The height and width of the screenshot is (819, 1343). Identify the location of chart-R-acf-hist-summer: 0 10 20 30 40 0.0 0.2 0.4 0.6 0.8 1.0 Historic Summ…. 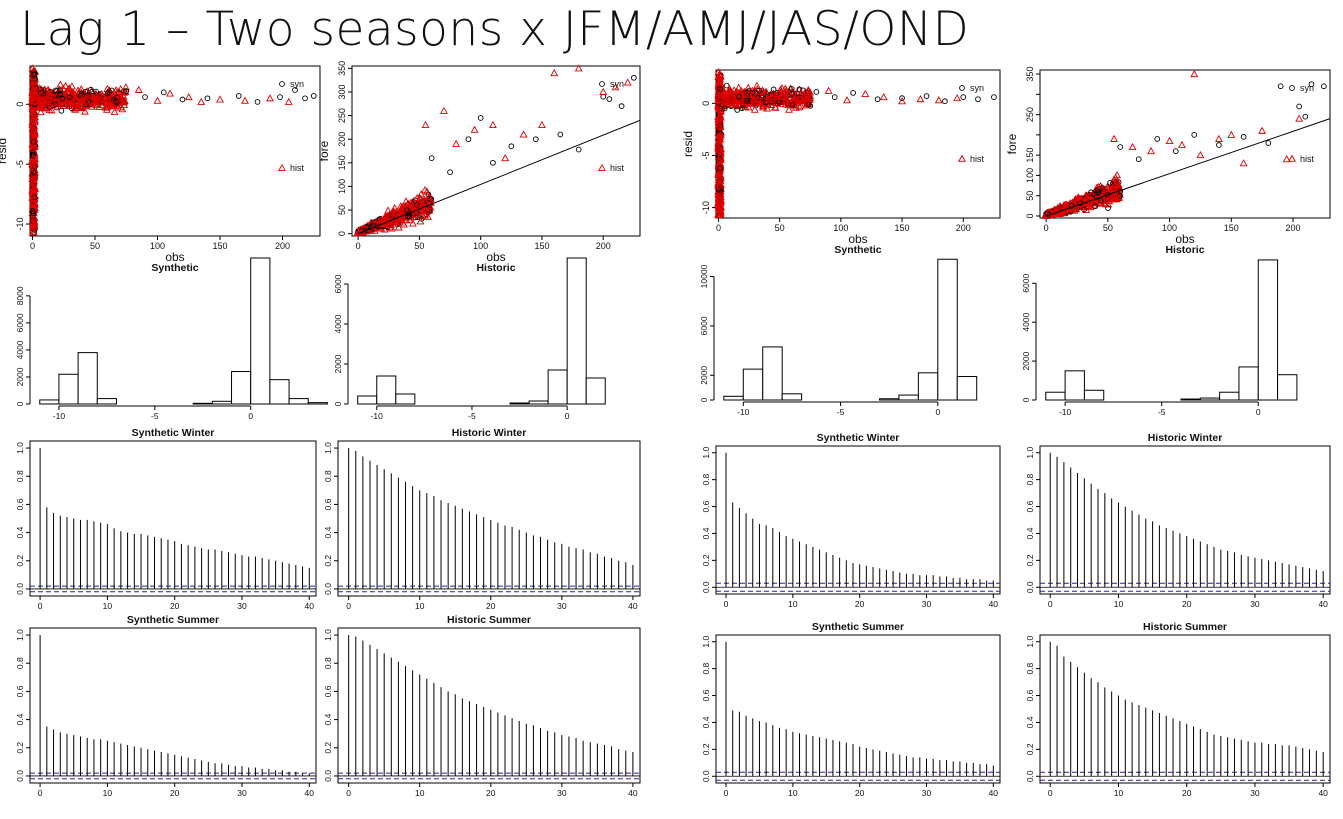
(1178, 709).